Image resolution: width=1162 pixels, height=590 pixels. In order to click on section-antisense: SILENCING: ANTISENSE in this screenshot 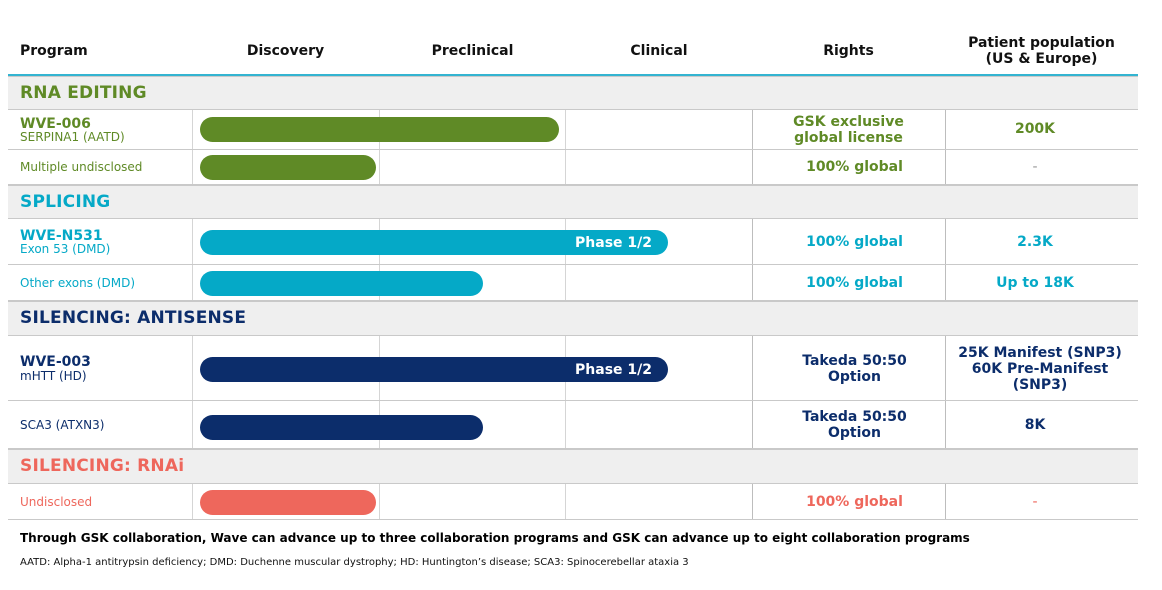, I will do `click(573, 318)`.